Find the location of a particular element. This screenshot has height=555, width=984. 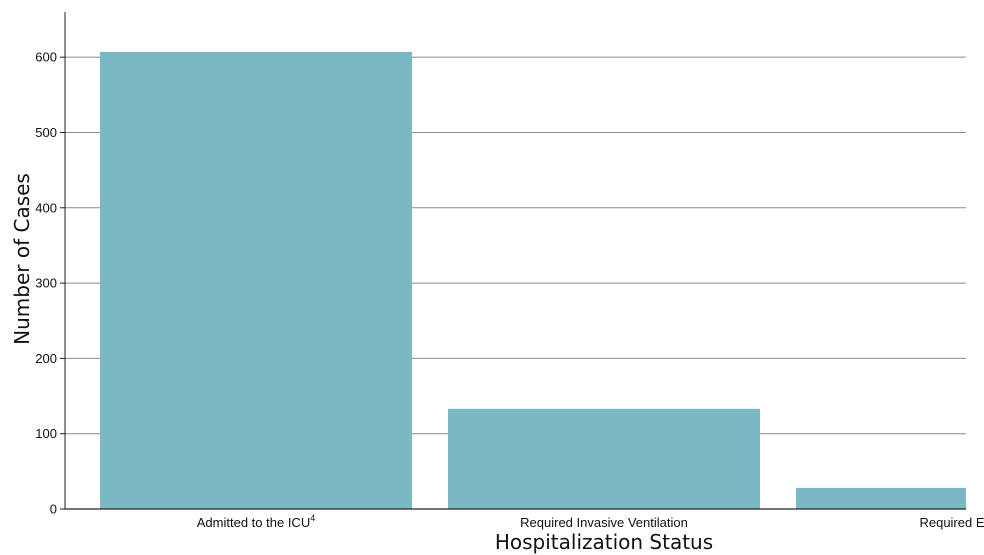

y-tick-label: 300 is located at coordinates (46, 283).